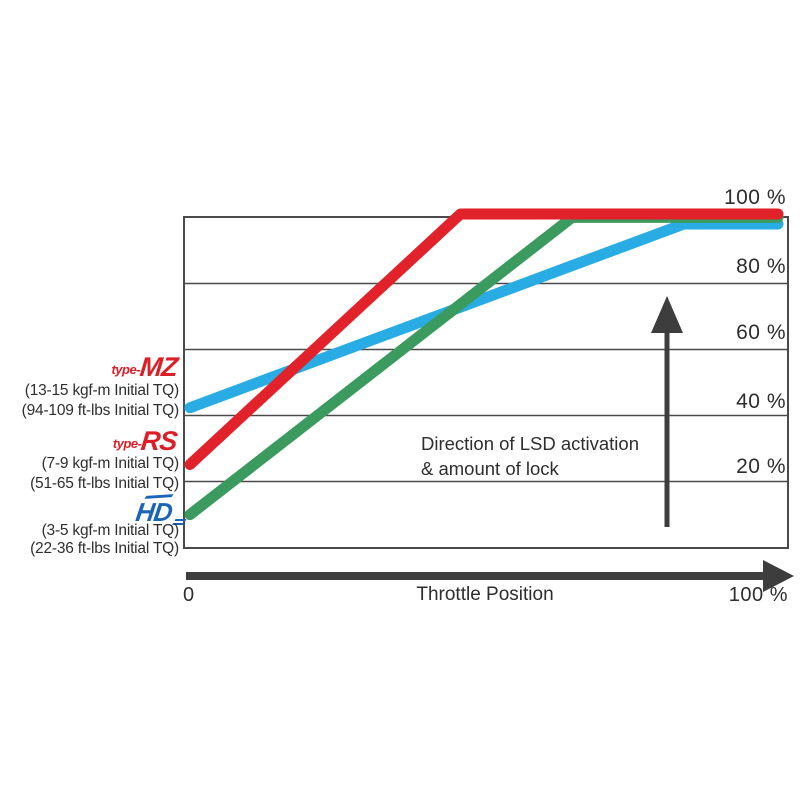 Image resolution: width=800 pixels, height=800 pixels. What do you see at coordinates (110, 530) in the screenshot?
I see `hd-torque-kgfm: (3-5 kgf-m Initial TQ)` at bounding box center [110, 530].